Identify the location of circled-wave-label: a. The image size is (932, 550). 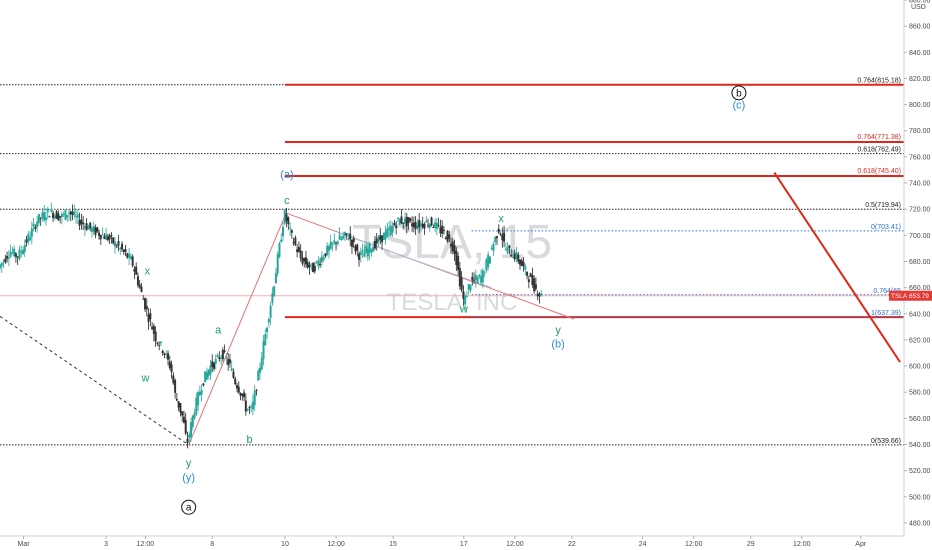
(189, 508).